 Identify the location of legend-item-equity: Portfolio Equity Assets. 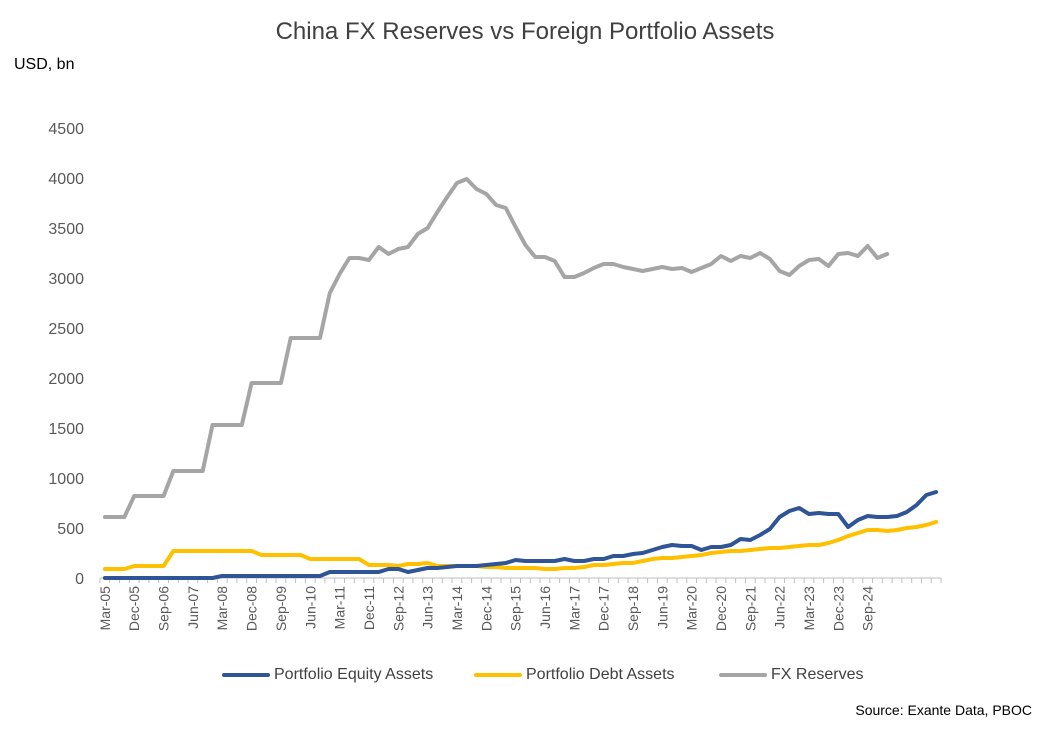
(327, 675).